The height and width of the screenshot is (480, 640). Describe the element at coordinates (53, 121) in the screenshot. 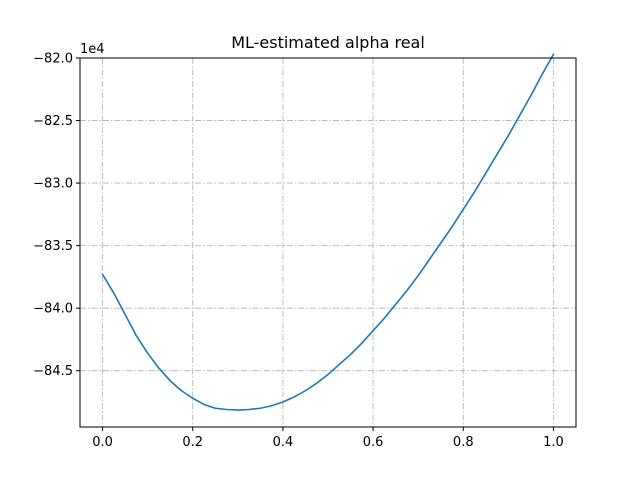

I see `y-tick-label: −82.5` at that location.